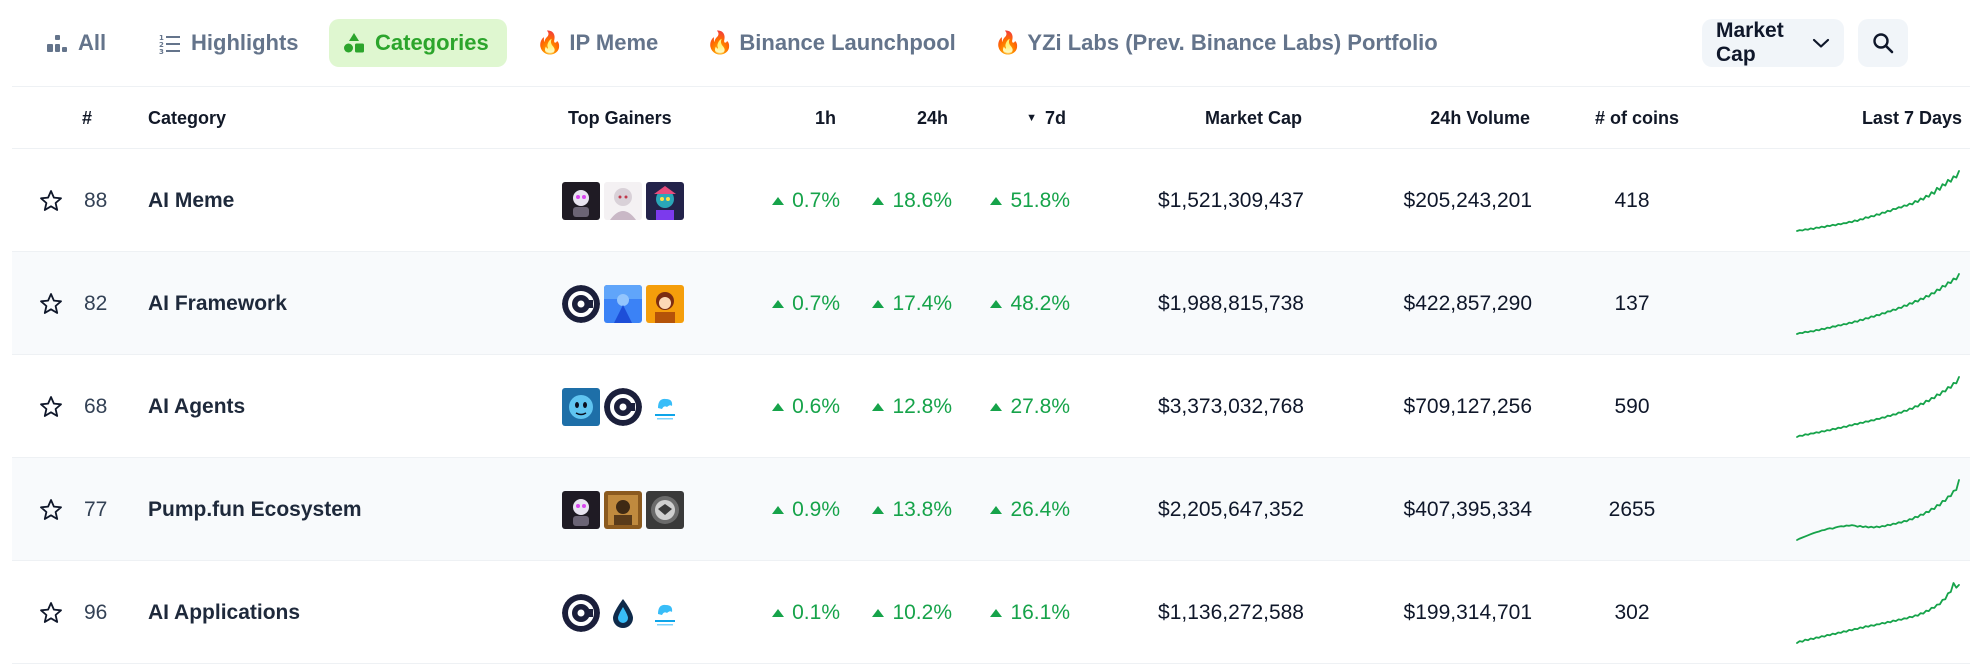 This screenshot has height=668, width=1970. Describe the element at coordinates (816, 612) in the screenshot. I see `change-1h-value: 0.1%` at that location.